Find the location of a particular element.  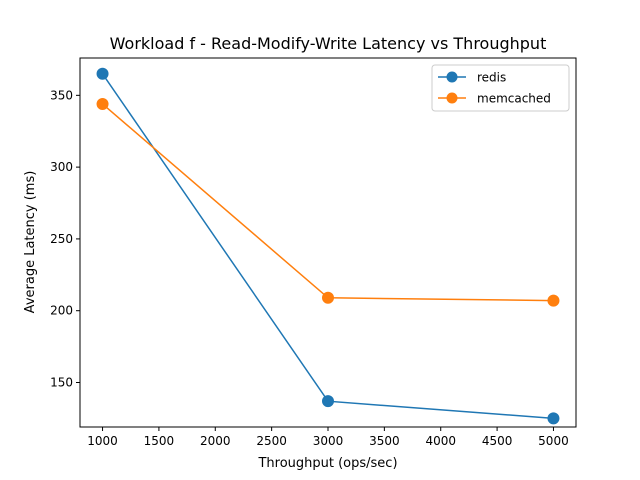

y-tick-label: 200 is located at coordinates (61, 311).